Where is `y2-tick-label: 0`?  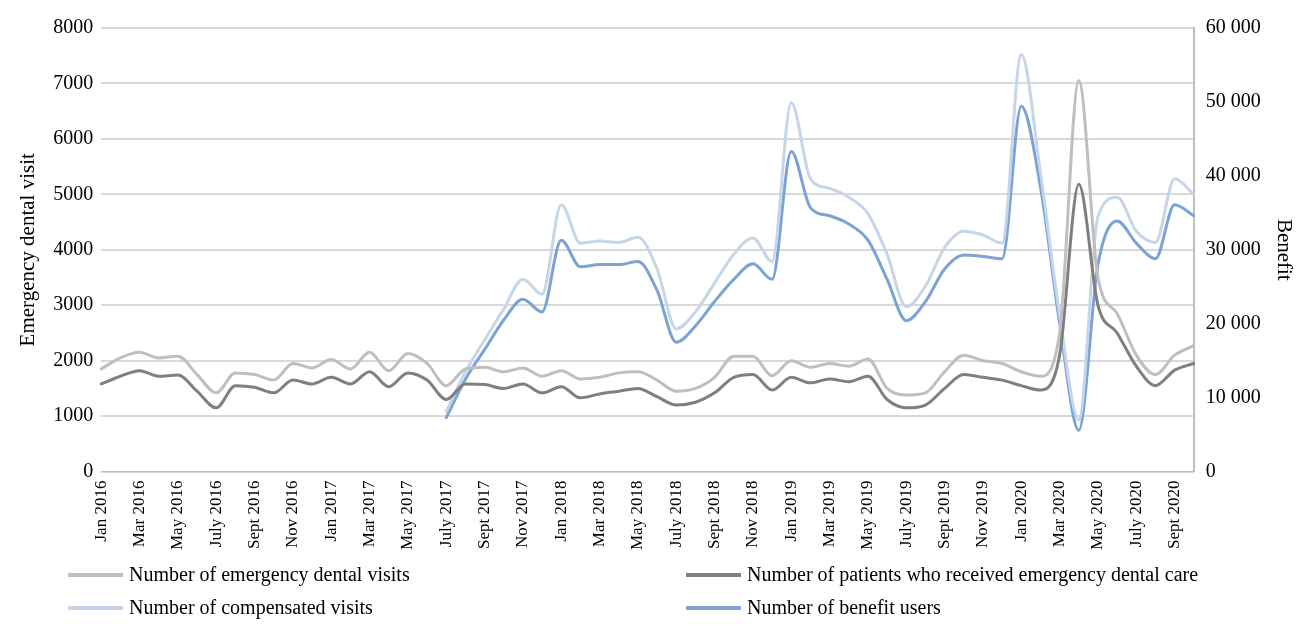 y2-tick-label: 0 is located at coordinates (1210, 469).